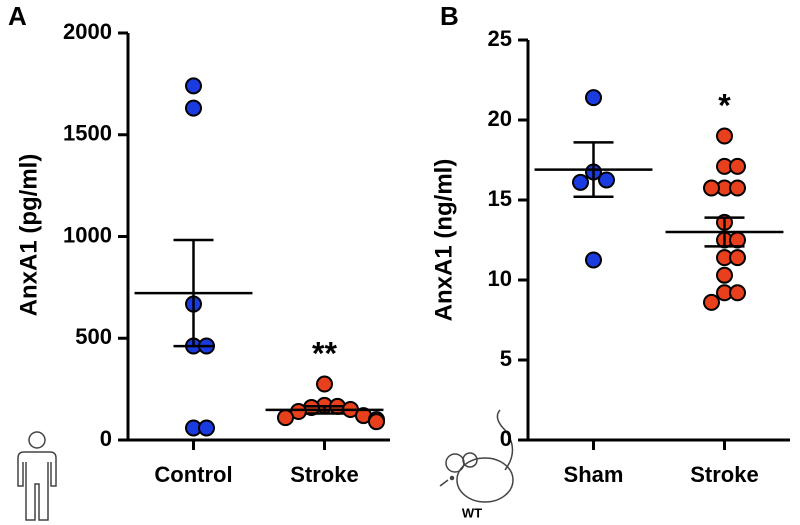 Image resolution: width=800 pixels, height=525 pixels. I want to click on human-icon, so click(37, 476).